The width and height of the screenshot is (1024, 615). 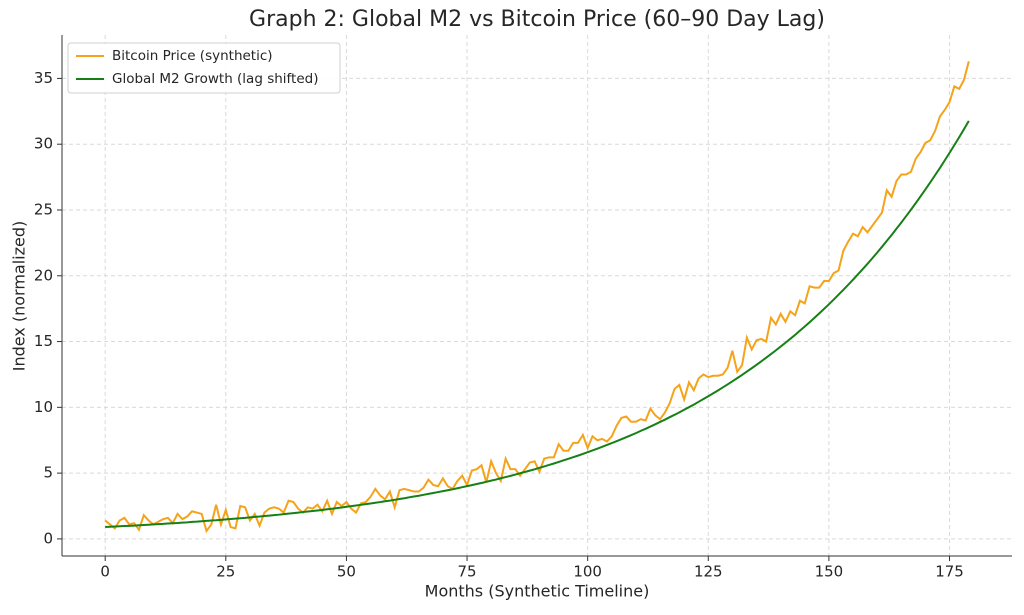 What do you see at coordinates (215, 79) in the screenshot?
I see `legend-label: Global M2 Growth (lag shifted)` at bounding box center [215, 79].